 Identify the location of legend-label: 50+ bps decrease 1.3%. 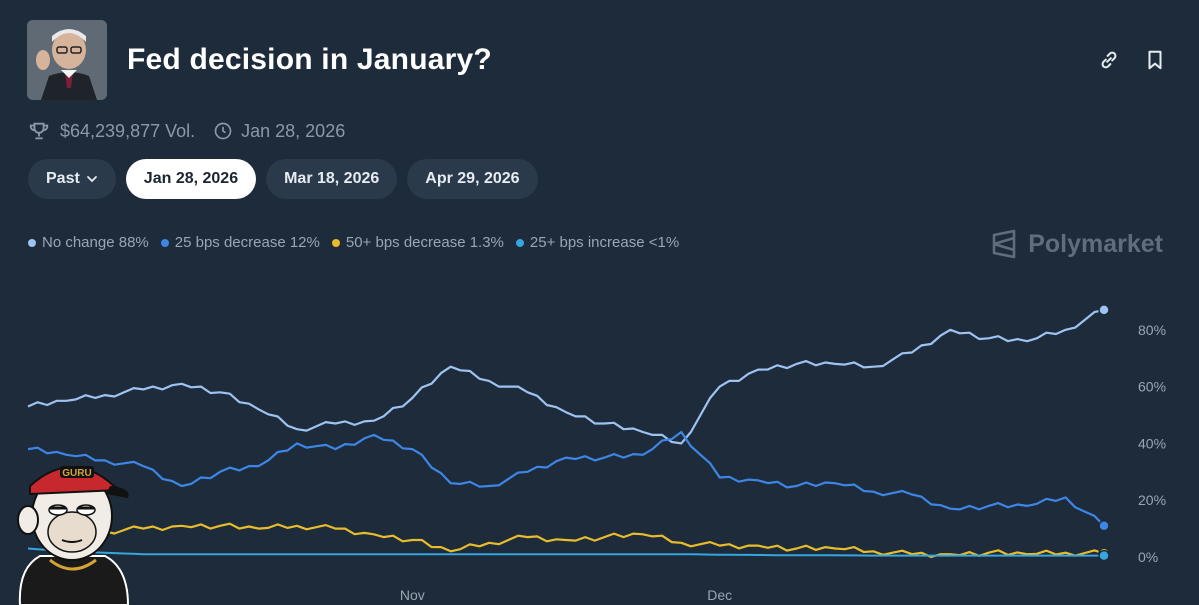
(424, 242).